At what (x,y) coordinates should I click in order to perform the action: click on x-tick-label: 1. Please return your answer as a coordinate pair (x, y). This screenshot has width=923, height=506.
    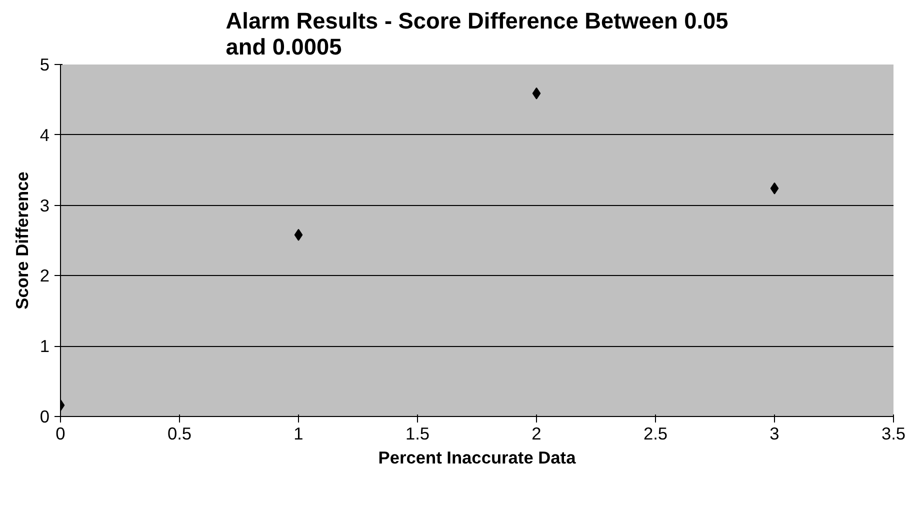
    Looking at the image, I should click on (299, 434).